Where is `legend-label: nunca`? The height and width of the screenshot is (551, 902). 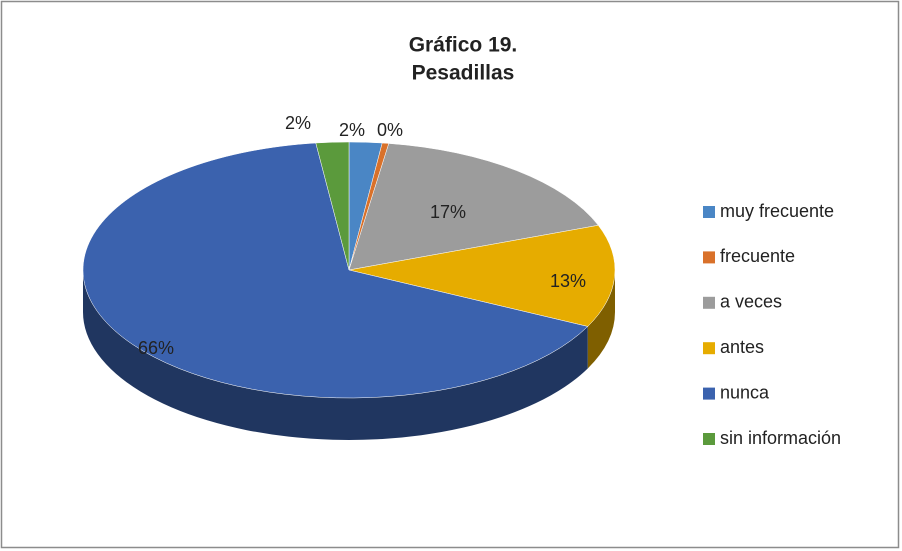 legend-label: nunca is located at coordinates (745, 392).